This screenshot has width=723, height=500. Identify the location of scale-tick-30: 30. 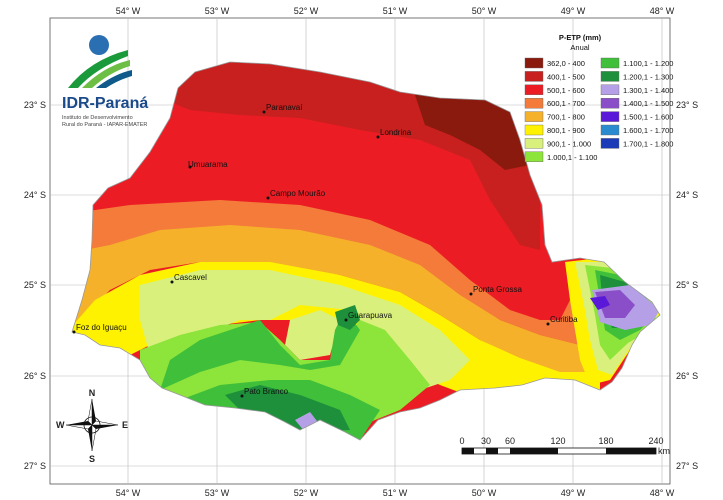
(486, 441).